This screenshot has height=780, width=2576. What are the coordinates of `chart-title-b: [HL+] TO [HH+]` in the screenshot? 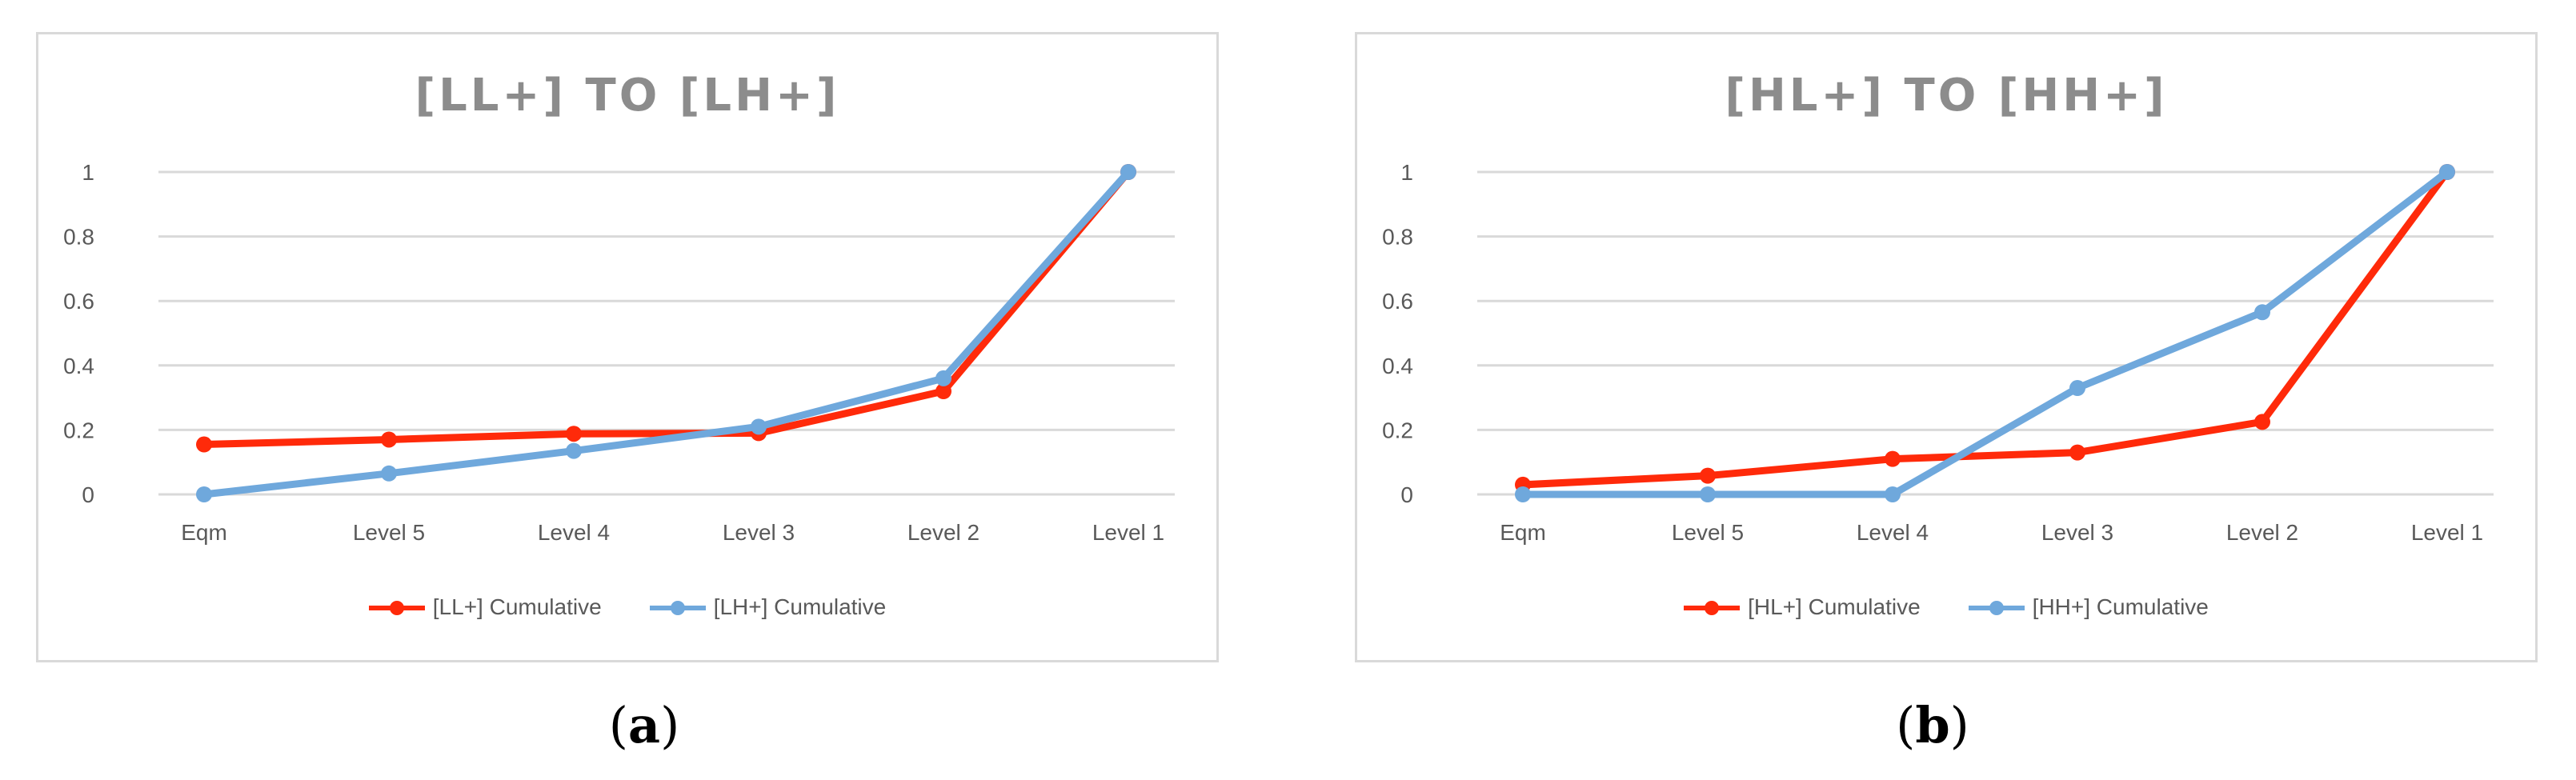 It's located at (1946, 96).